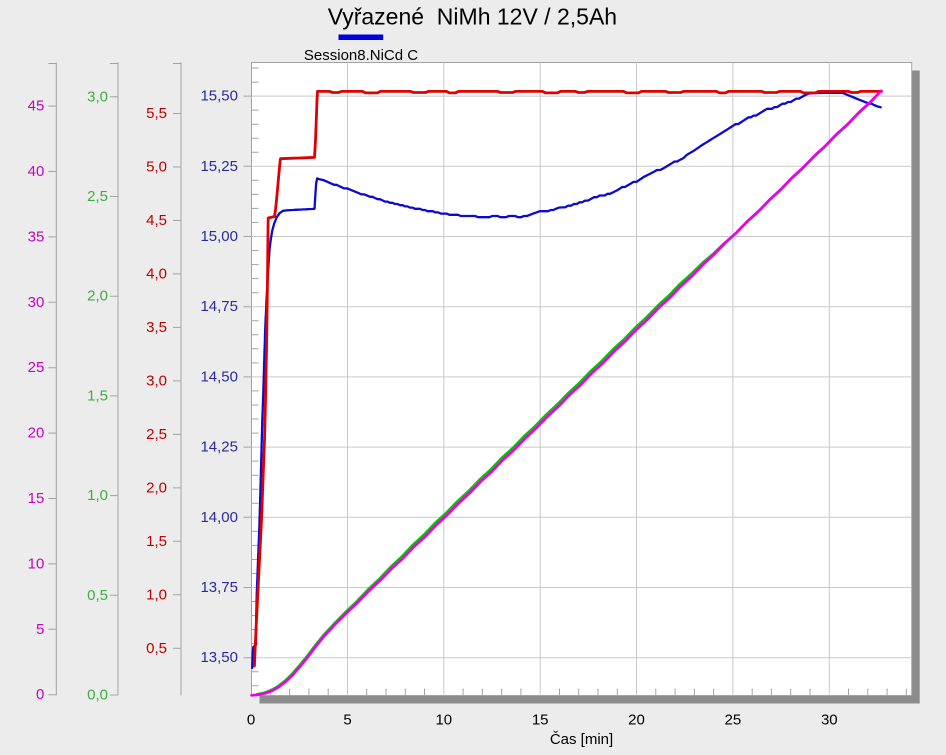 The image size is (946, 755). I want to click on svg-text: 15,25, so click(219, 166).